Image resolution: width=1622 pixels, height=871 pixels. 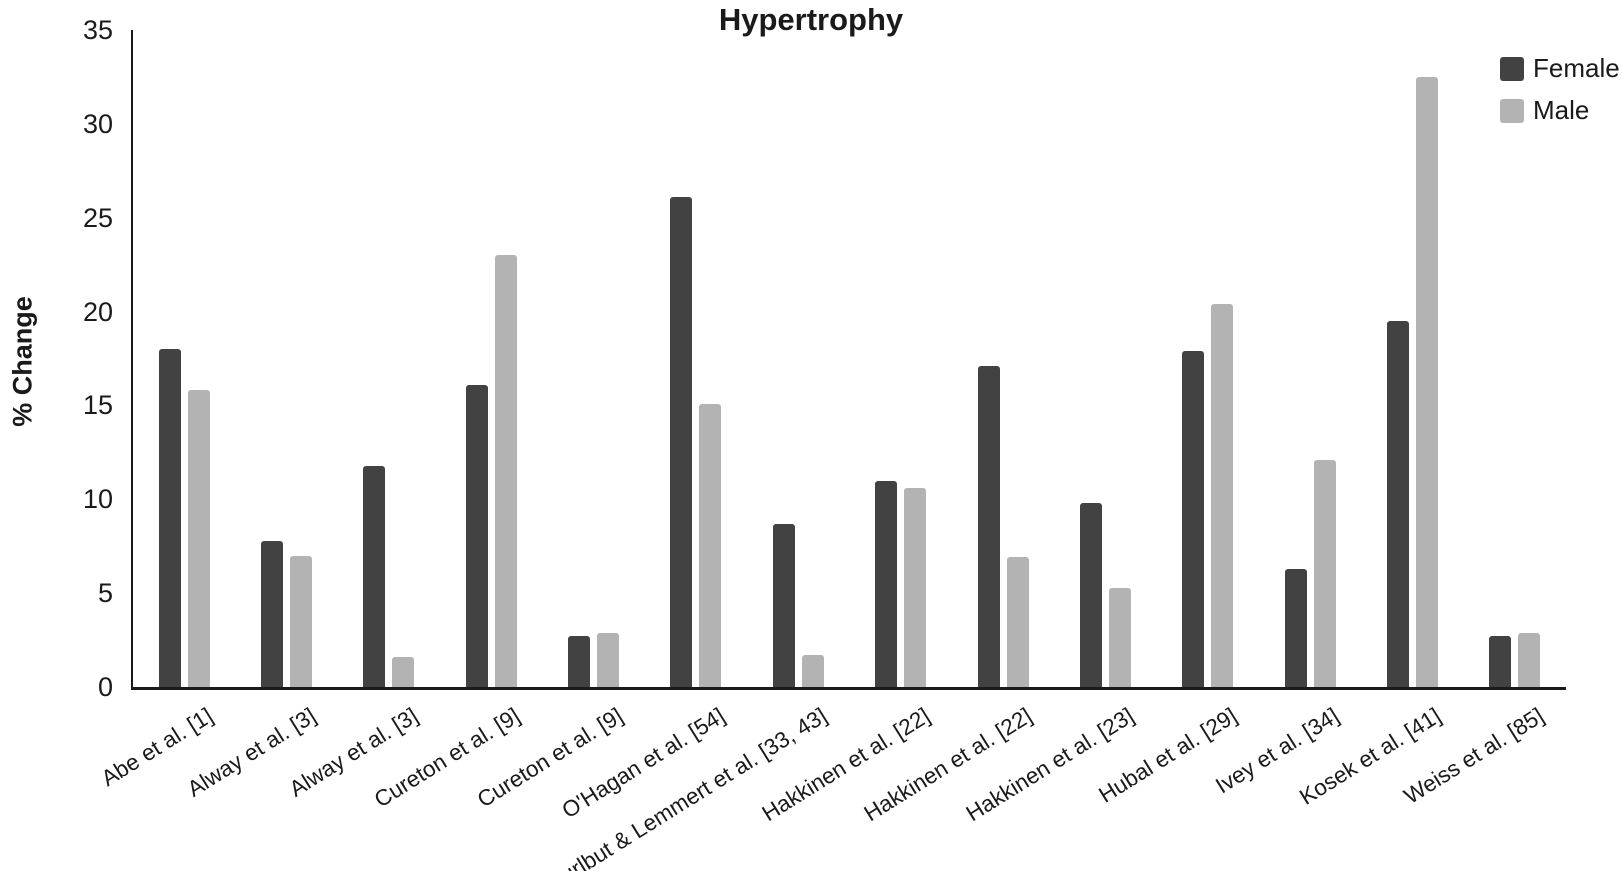 What do you see at coordinates (1576, 68) in the screenshot?
I see `legend-label: Female` at bounding box center [1576, 68].